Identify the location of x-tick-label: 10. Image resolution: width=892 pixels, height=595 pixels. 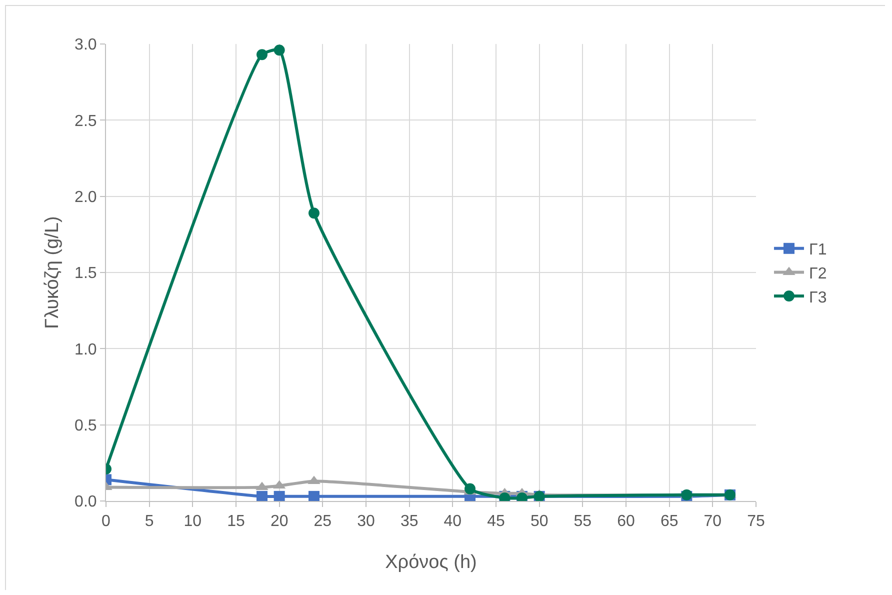
(193, 521).